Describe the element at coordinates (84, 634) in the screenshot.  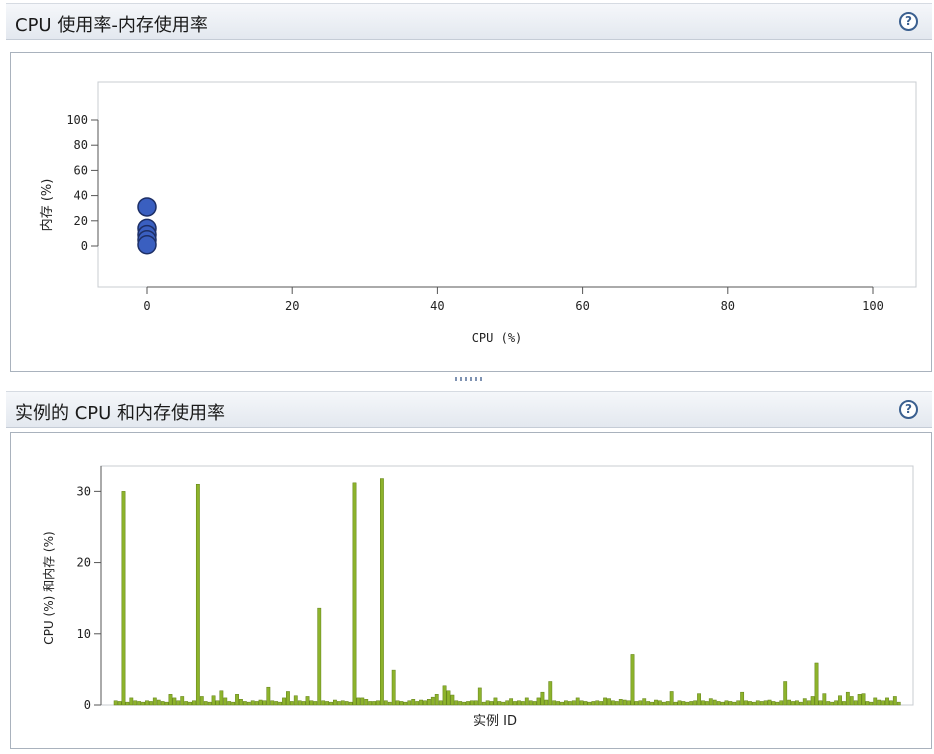
I see `y-tick-label: 10` at that location.